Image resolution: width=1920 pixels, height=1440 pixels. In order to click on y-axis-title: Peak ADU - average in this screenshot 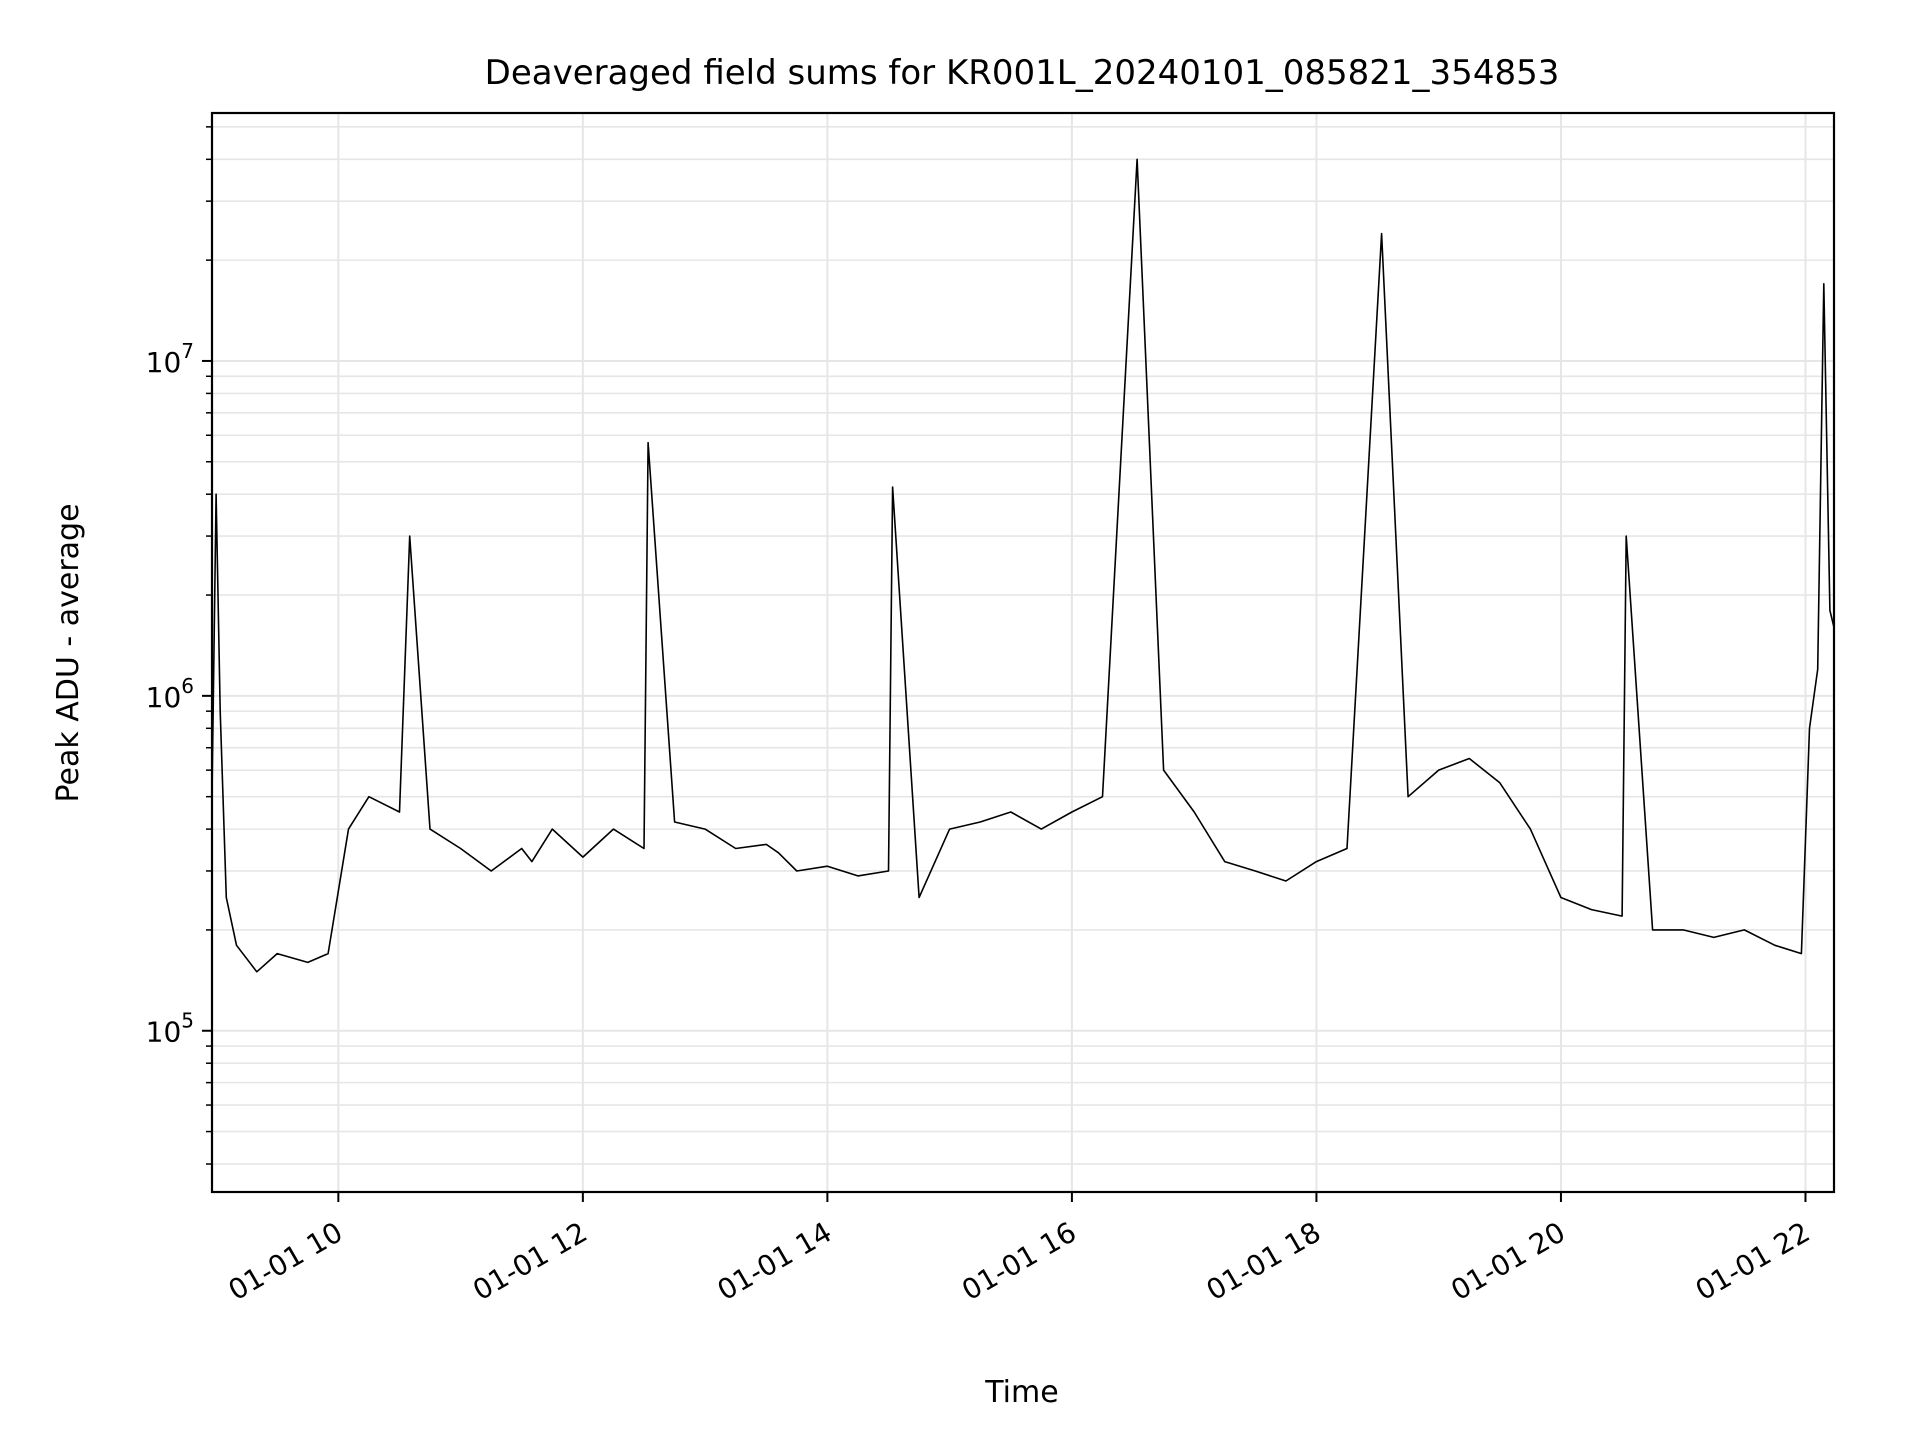, I will do `click(68, 652)`.